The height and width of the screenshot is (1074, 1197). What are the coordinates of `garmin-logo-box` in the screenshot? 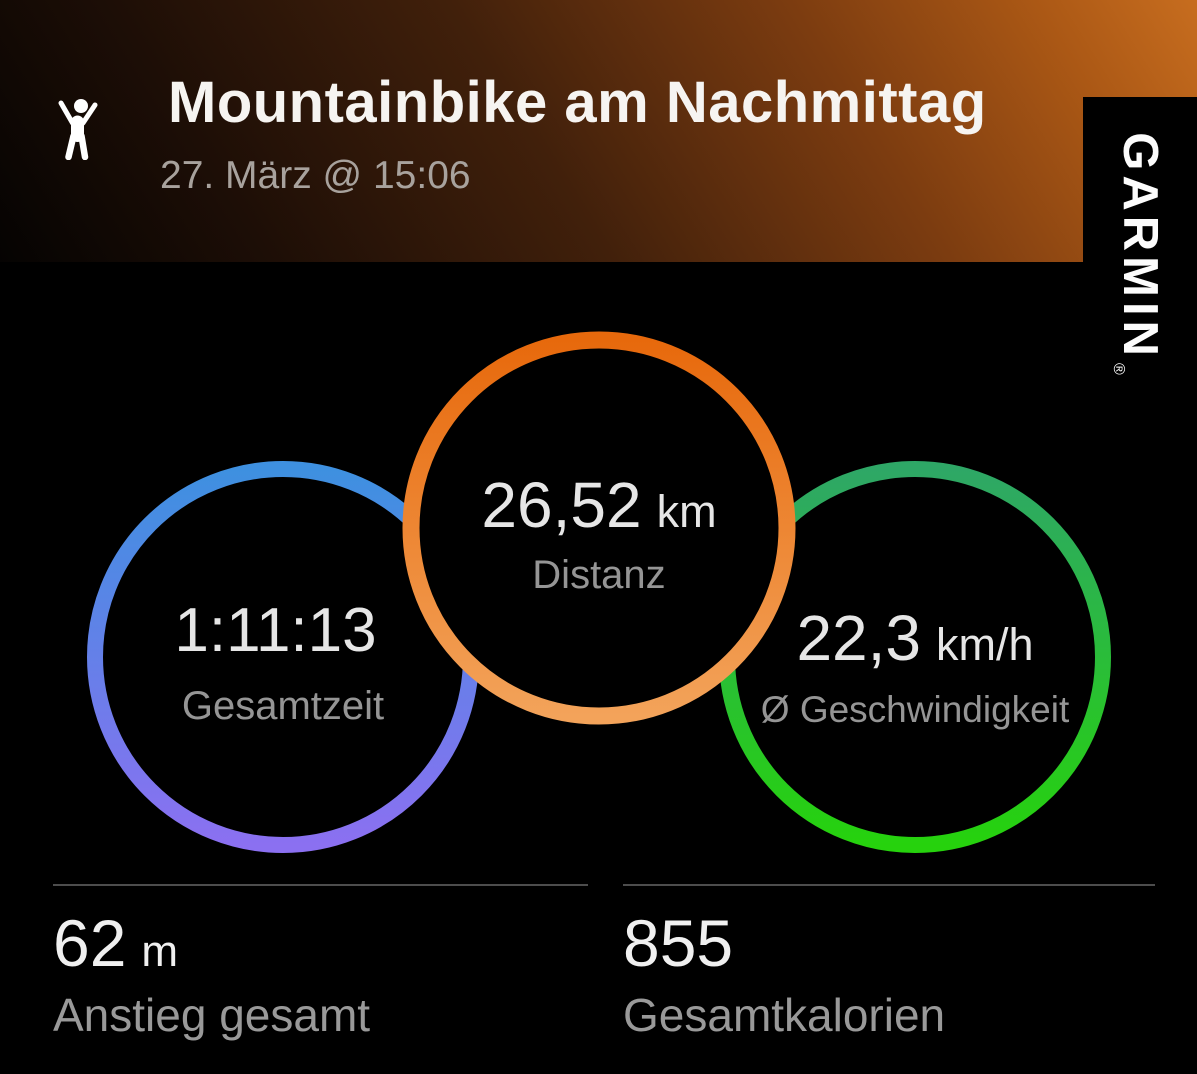 It's located at (1140, 253).